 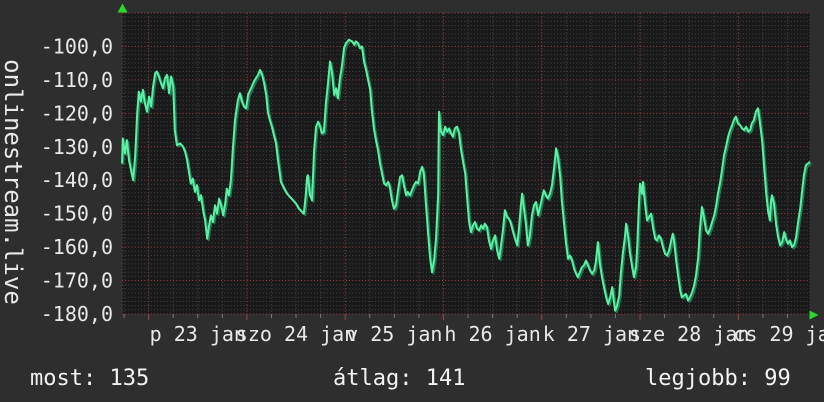 What do you see at coordinates (77, 214) in the screenshot?
I see `y-axis-tick-label: -150,0` at bounding box center [77, 214].